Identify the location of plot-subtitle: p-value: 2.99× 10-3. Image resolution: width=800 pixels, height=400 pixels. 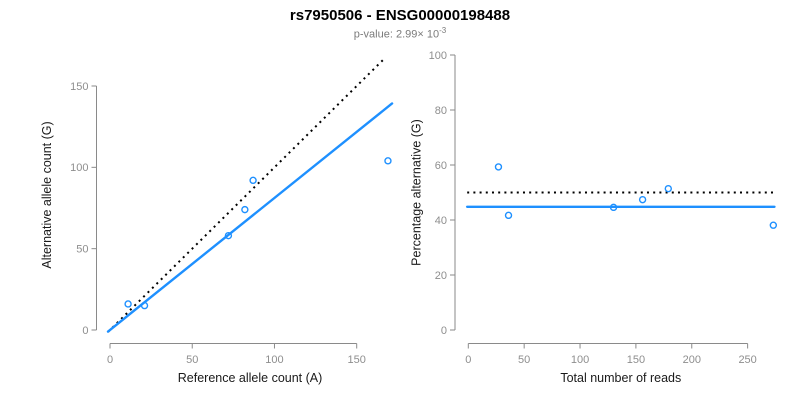
(400, 33).